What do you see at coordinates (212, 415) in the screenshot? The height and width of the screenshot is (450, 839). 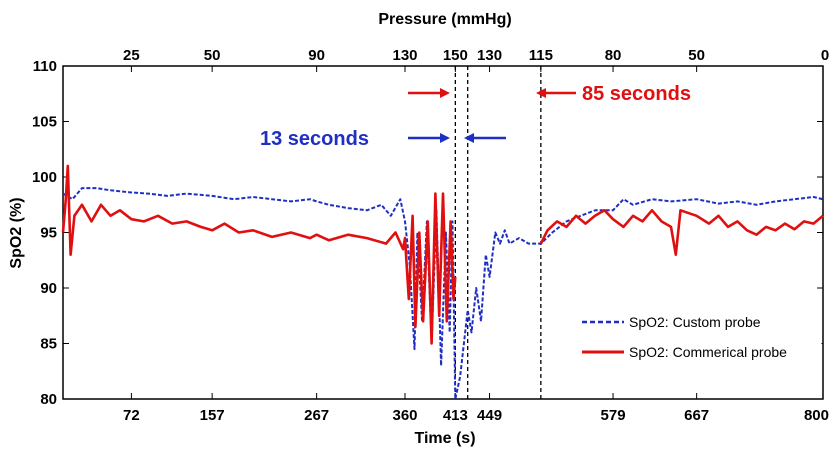 I see `x-tick-label: 157` at bounding box center [212, 415].